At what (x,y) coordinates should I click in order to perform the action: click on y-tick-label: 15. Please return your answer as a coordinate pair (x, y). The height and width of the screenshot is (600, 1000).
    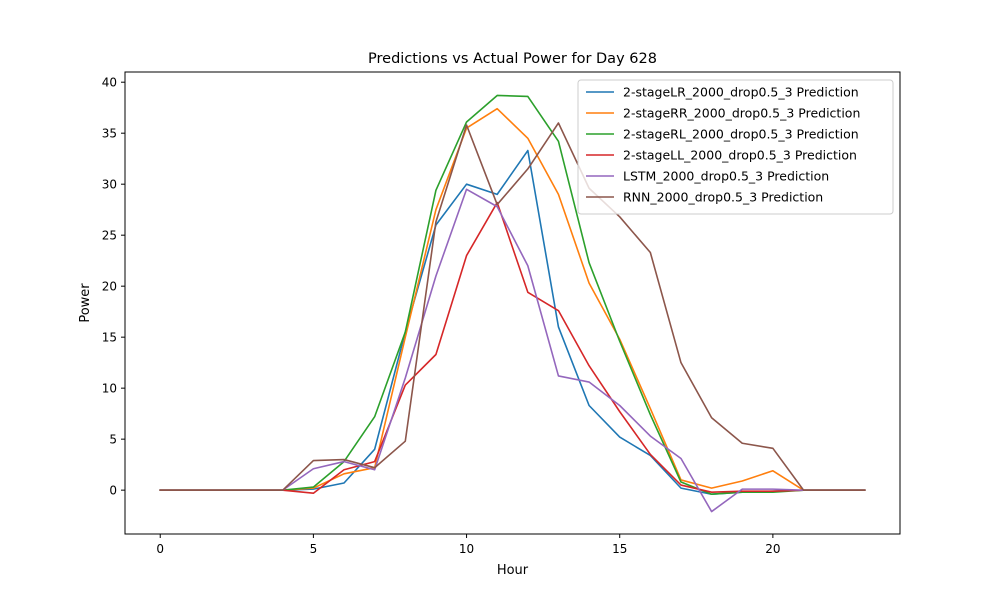
    Looking at the image, I should click on (109, 338).